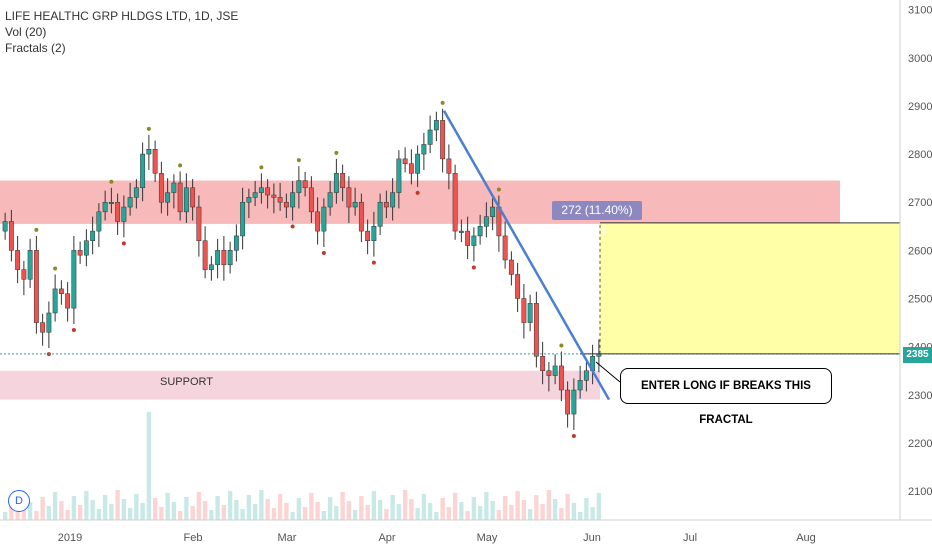 Image resolution: width=932 pixels, height=550 pixels. Describe the element at coordinates (55, 268) in the screenshot. I see `fractal-up` at that location.